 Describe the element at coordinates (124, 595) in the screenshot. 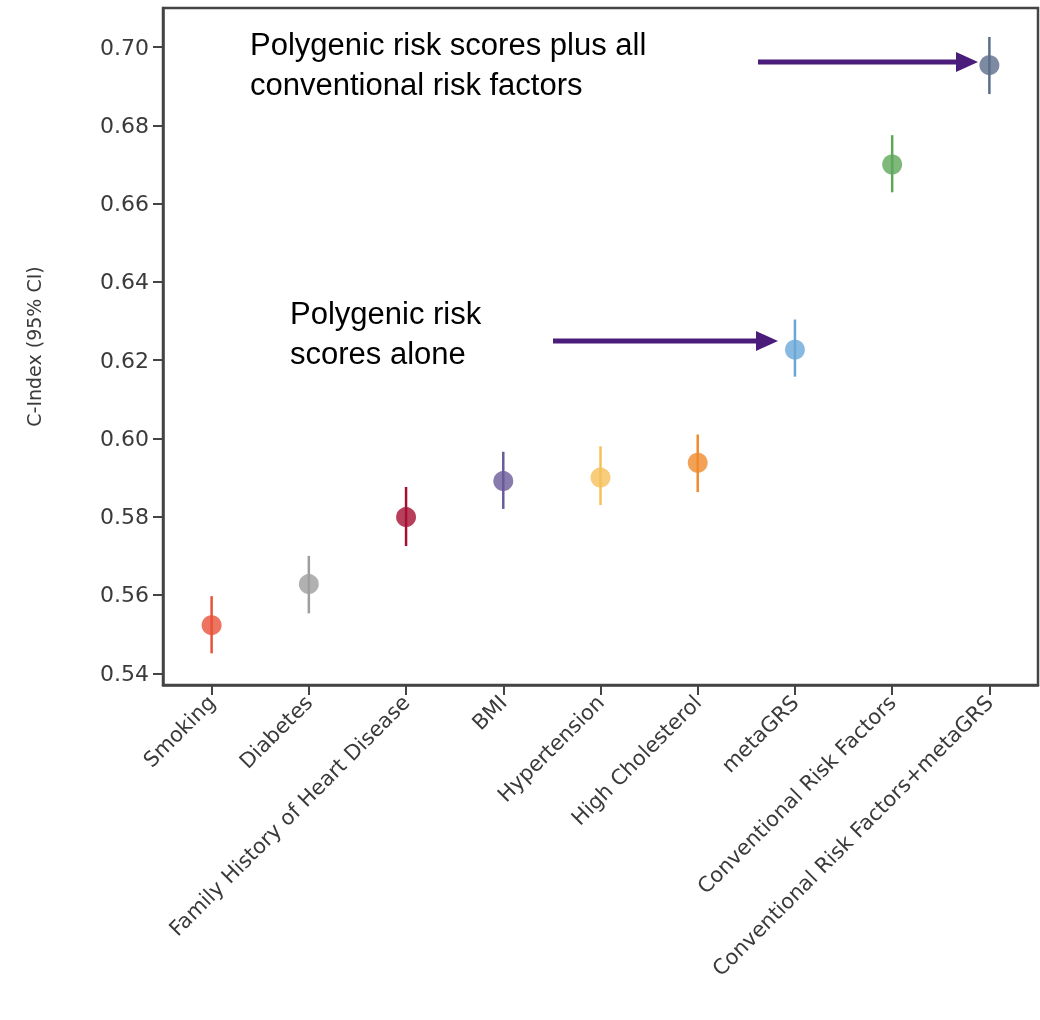

I see `y-tick-label: 0.56` at that location.